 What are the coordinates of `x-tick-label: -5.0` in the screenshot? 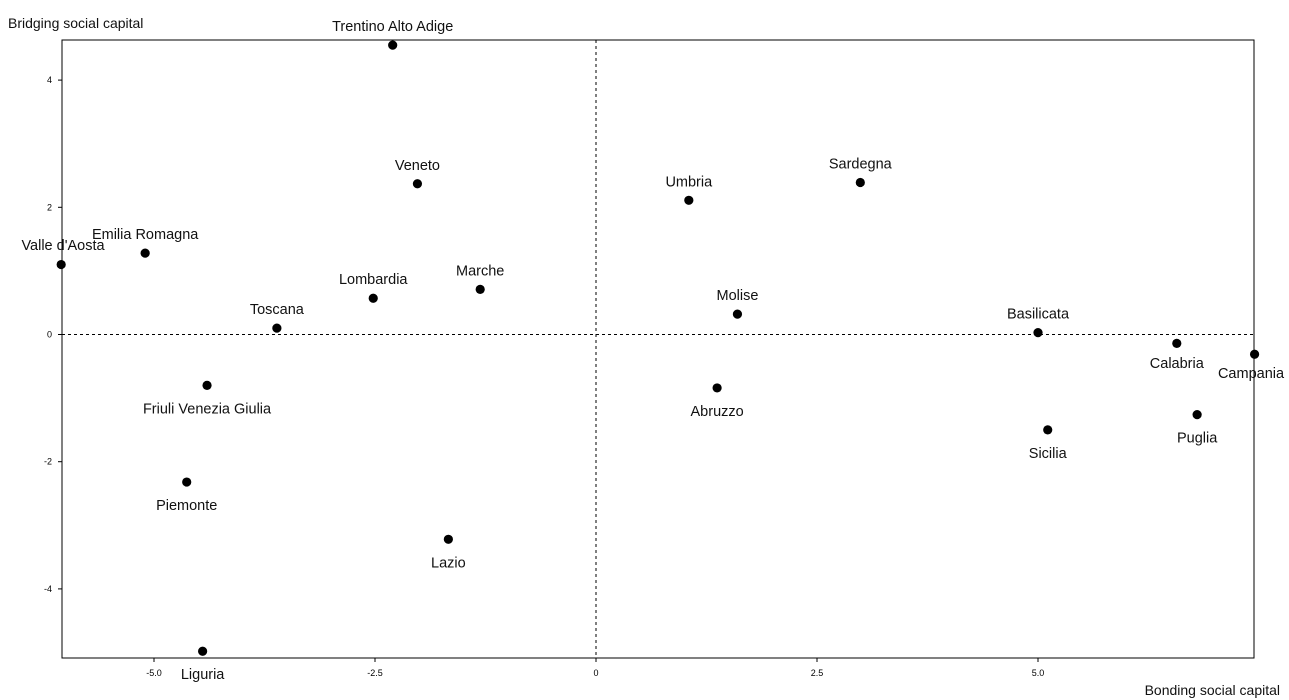 It's located at (154, 673).